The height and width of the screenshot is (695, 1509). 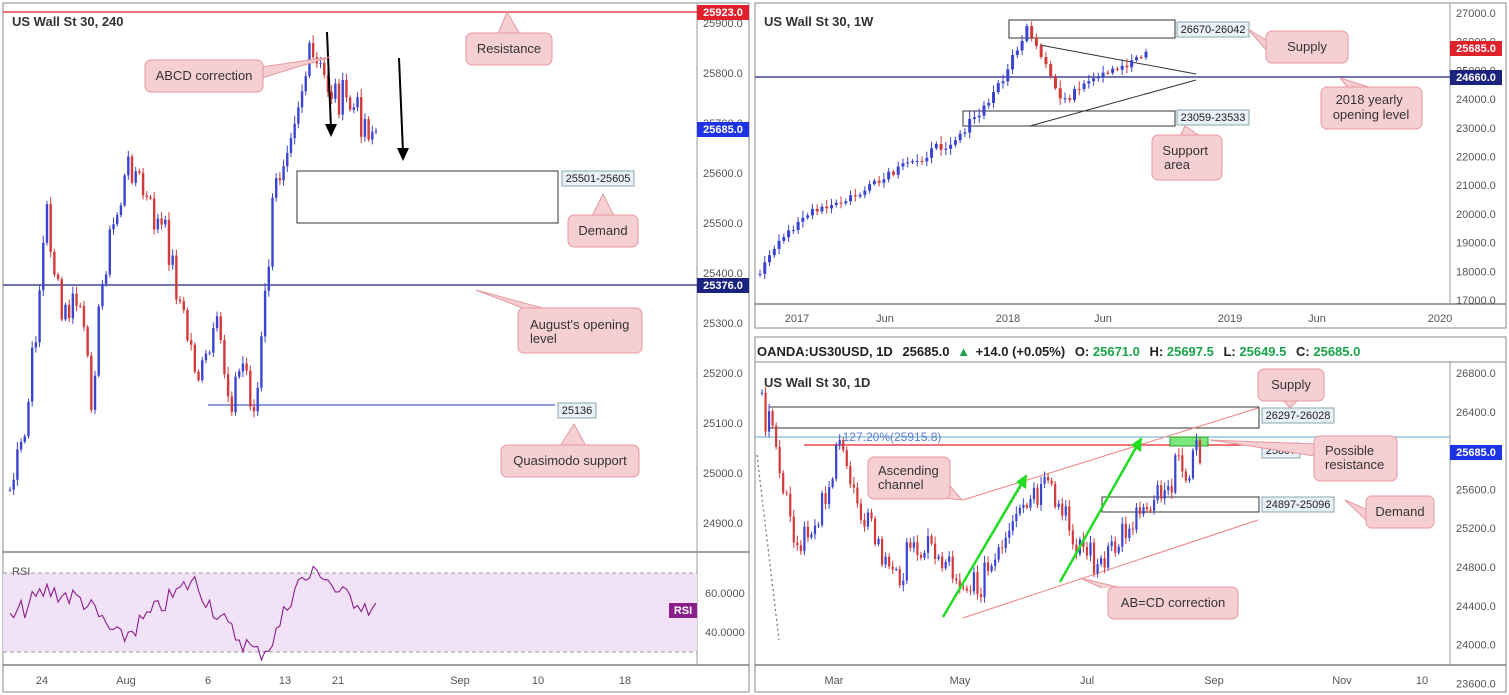 I want to click on weekly-triangle-lower, so click(x=1113, y=103).